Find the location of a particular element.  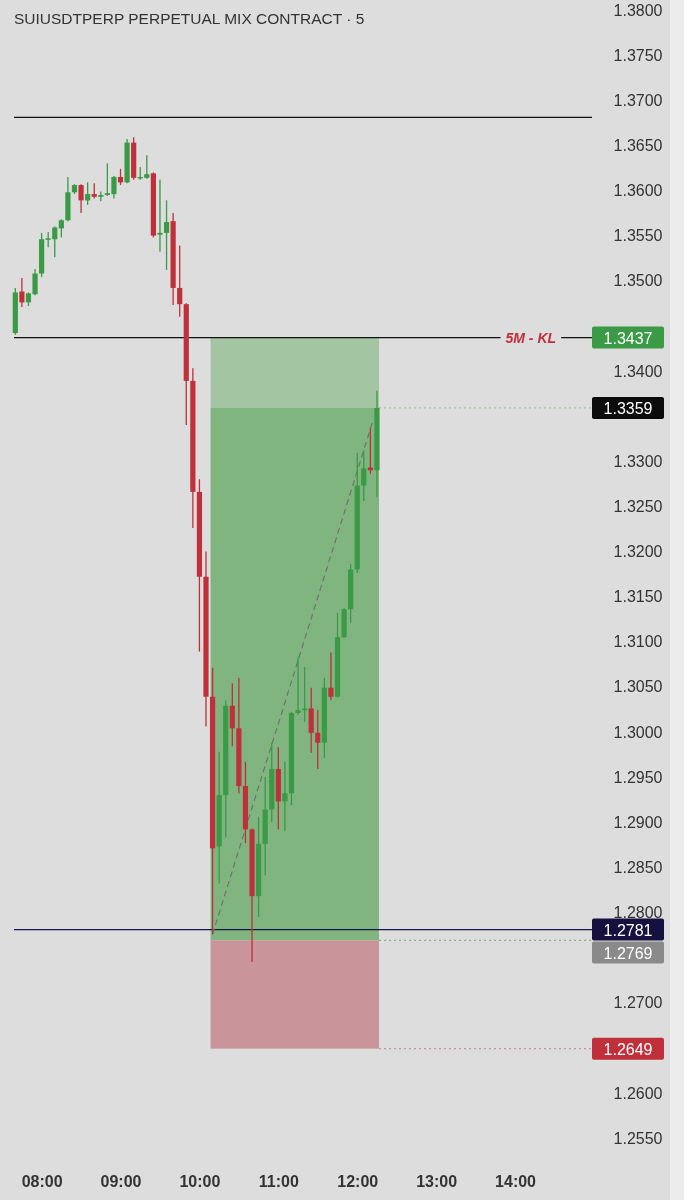

band-label: 1.3359 is located at coordinates (628, 408).